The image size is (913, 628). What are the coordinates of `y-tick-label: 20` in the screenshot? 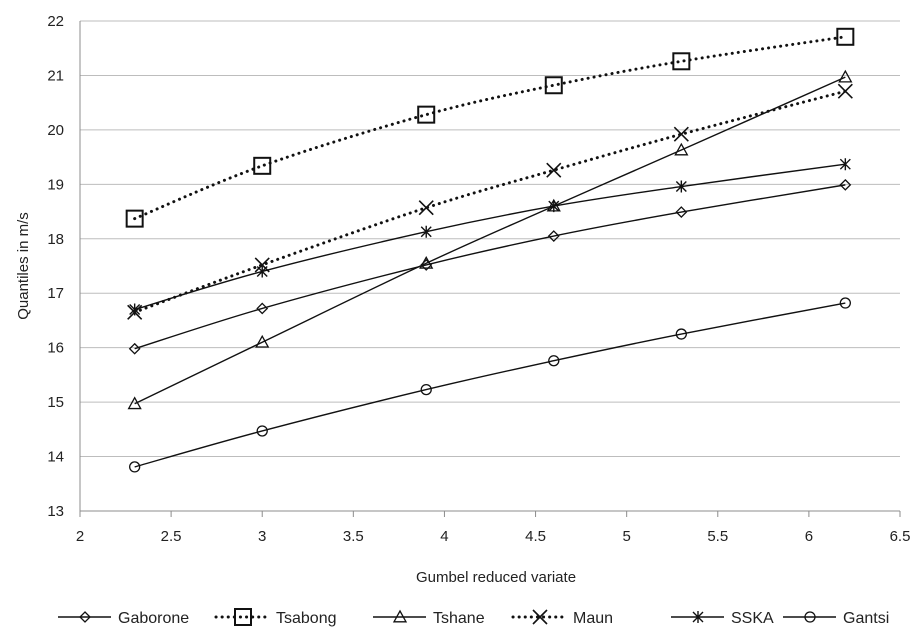 It's located at (55, 130).